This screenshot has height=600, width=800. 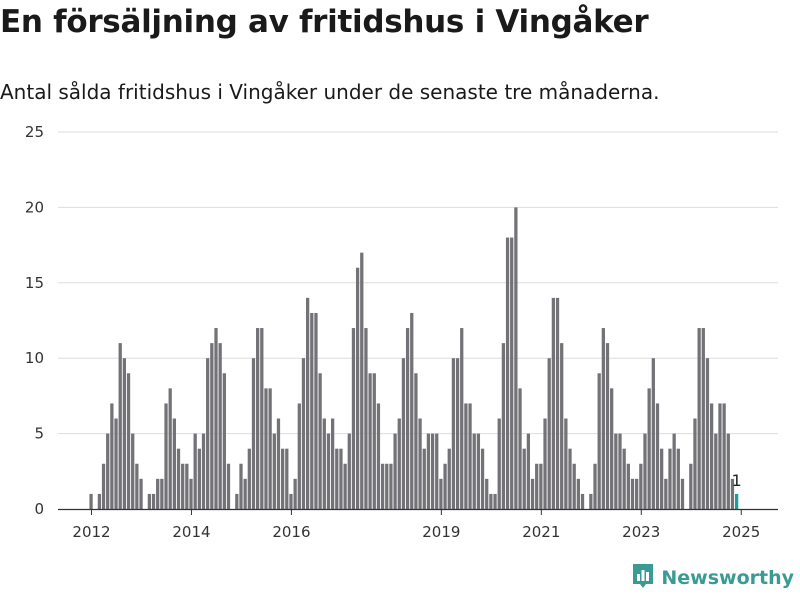 What do you see at coordinates (418, 524) in the screenshot?
I see `x-axis: 2012 2014 2016 2019 2021 2023 2025` at bounding box center [418, 524].